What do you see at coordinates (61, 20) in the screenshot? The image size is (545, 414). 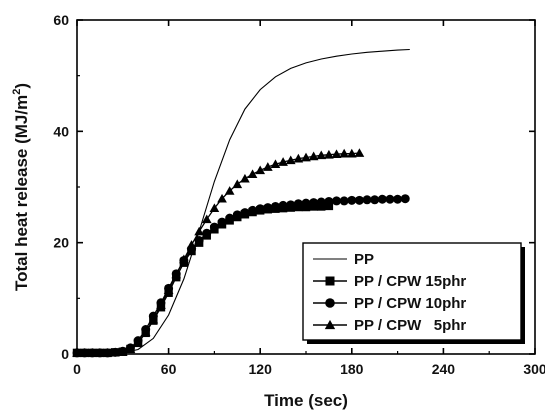 I see `y-tick-label: 60` at bounding box center [61, 20].